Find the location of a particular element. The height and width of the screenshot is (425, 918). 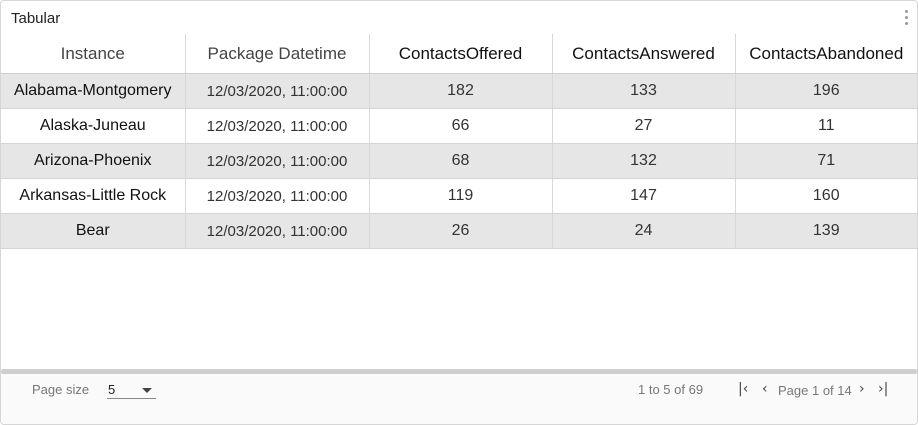

horizontal-scrollbar is located at coordinates (459, 371).